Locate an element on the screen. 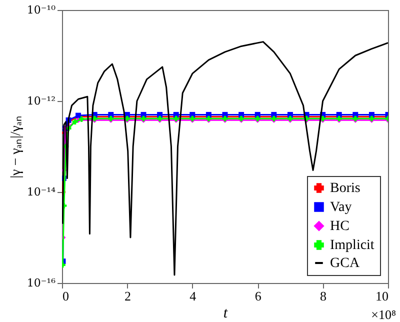  y-tick-label: 10⁻¹² is located at coordinates (41, 101).